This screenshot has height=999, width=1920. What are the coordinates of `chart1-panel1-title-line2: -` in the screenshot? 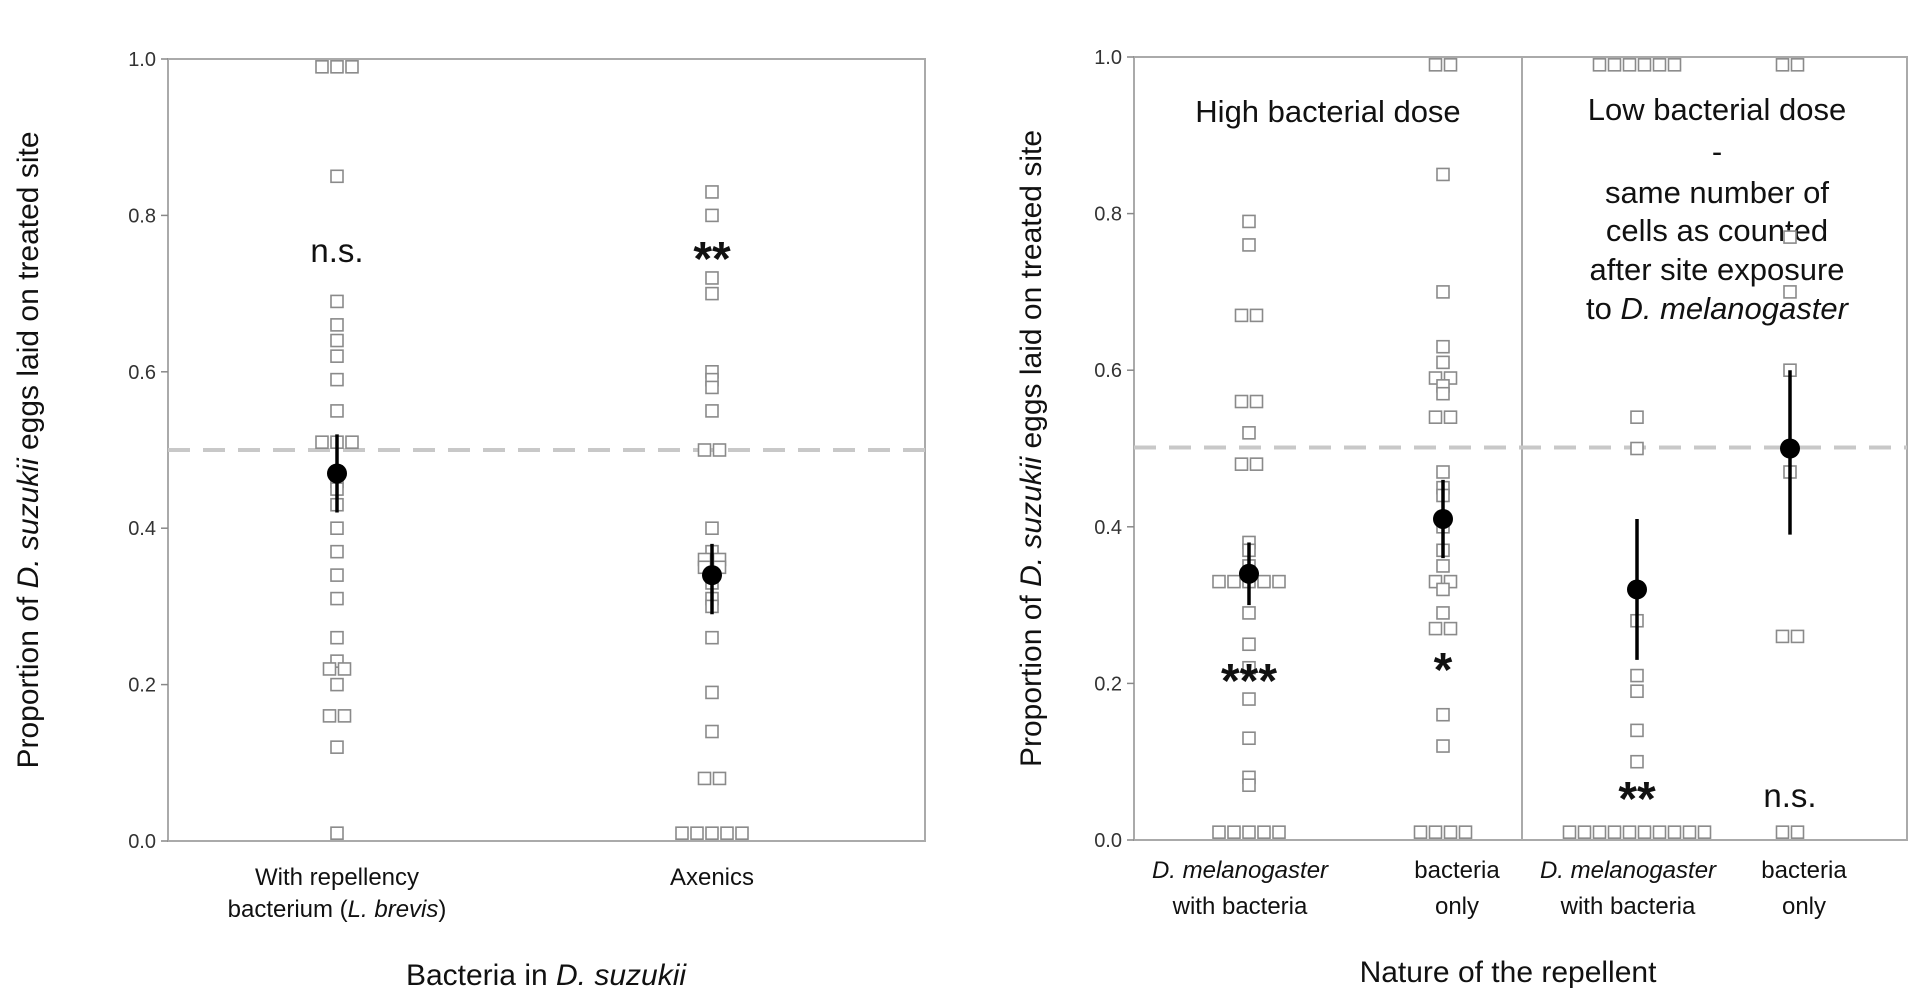 It's located at (1717, 151).